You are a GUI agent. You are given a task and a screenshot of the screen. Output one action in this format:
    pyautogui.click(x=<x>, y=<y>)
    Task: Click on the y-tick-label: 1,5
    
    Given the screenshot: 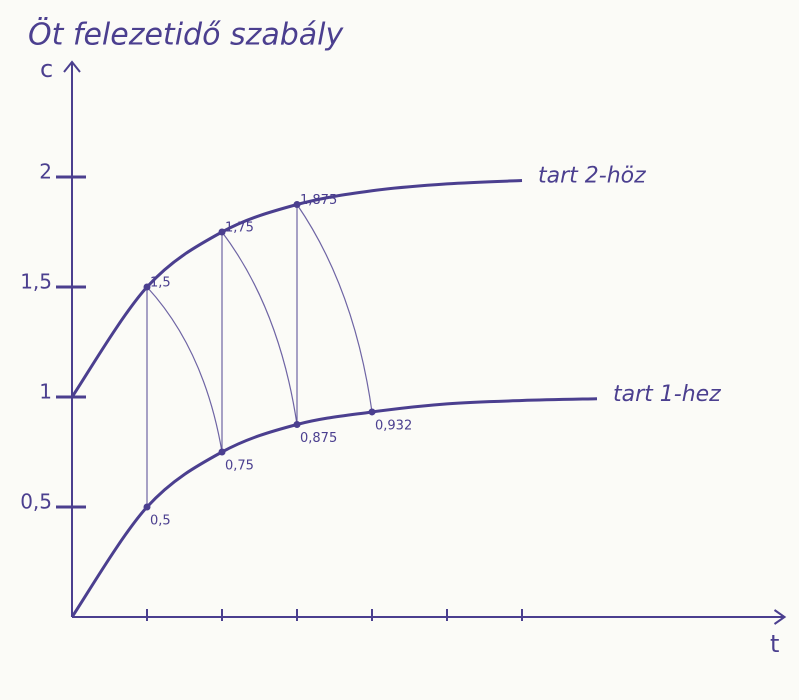 What is the action you would take?
    pyautogui.click(x=36, y=282)
    